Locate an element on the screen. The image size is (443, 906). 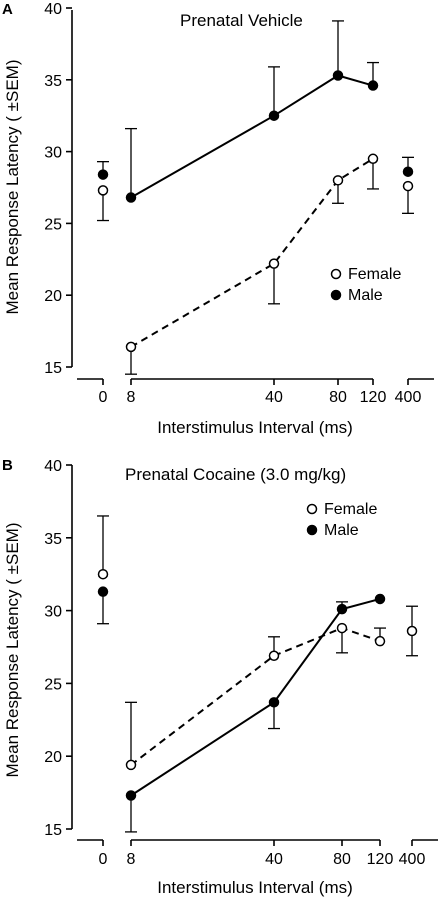
panel-title: Prenatal Cocaine (3.0 mg/kg) is located at coordinates (235, 474).